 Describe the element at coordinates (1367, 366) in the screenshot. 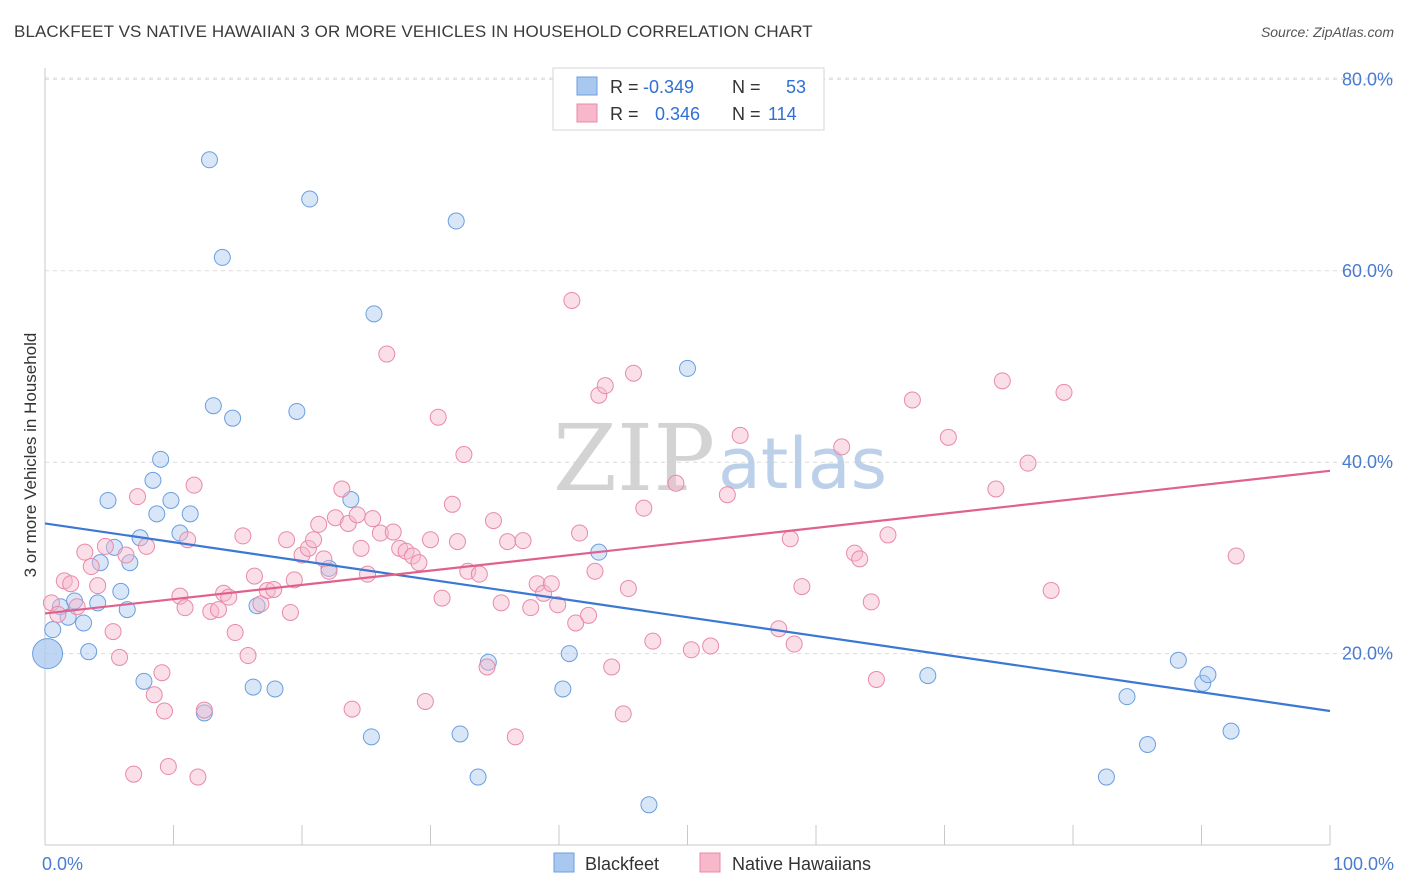

I see `y-tick-labels: 20.0% 40.0% 60.0% 80.0%` at that location.